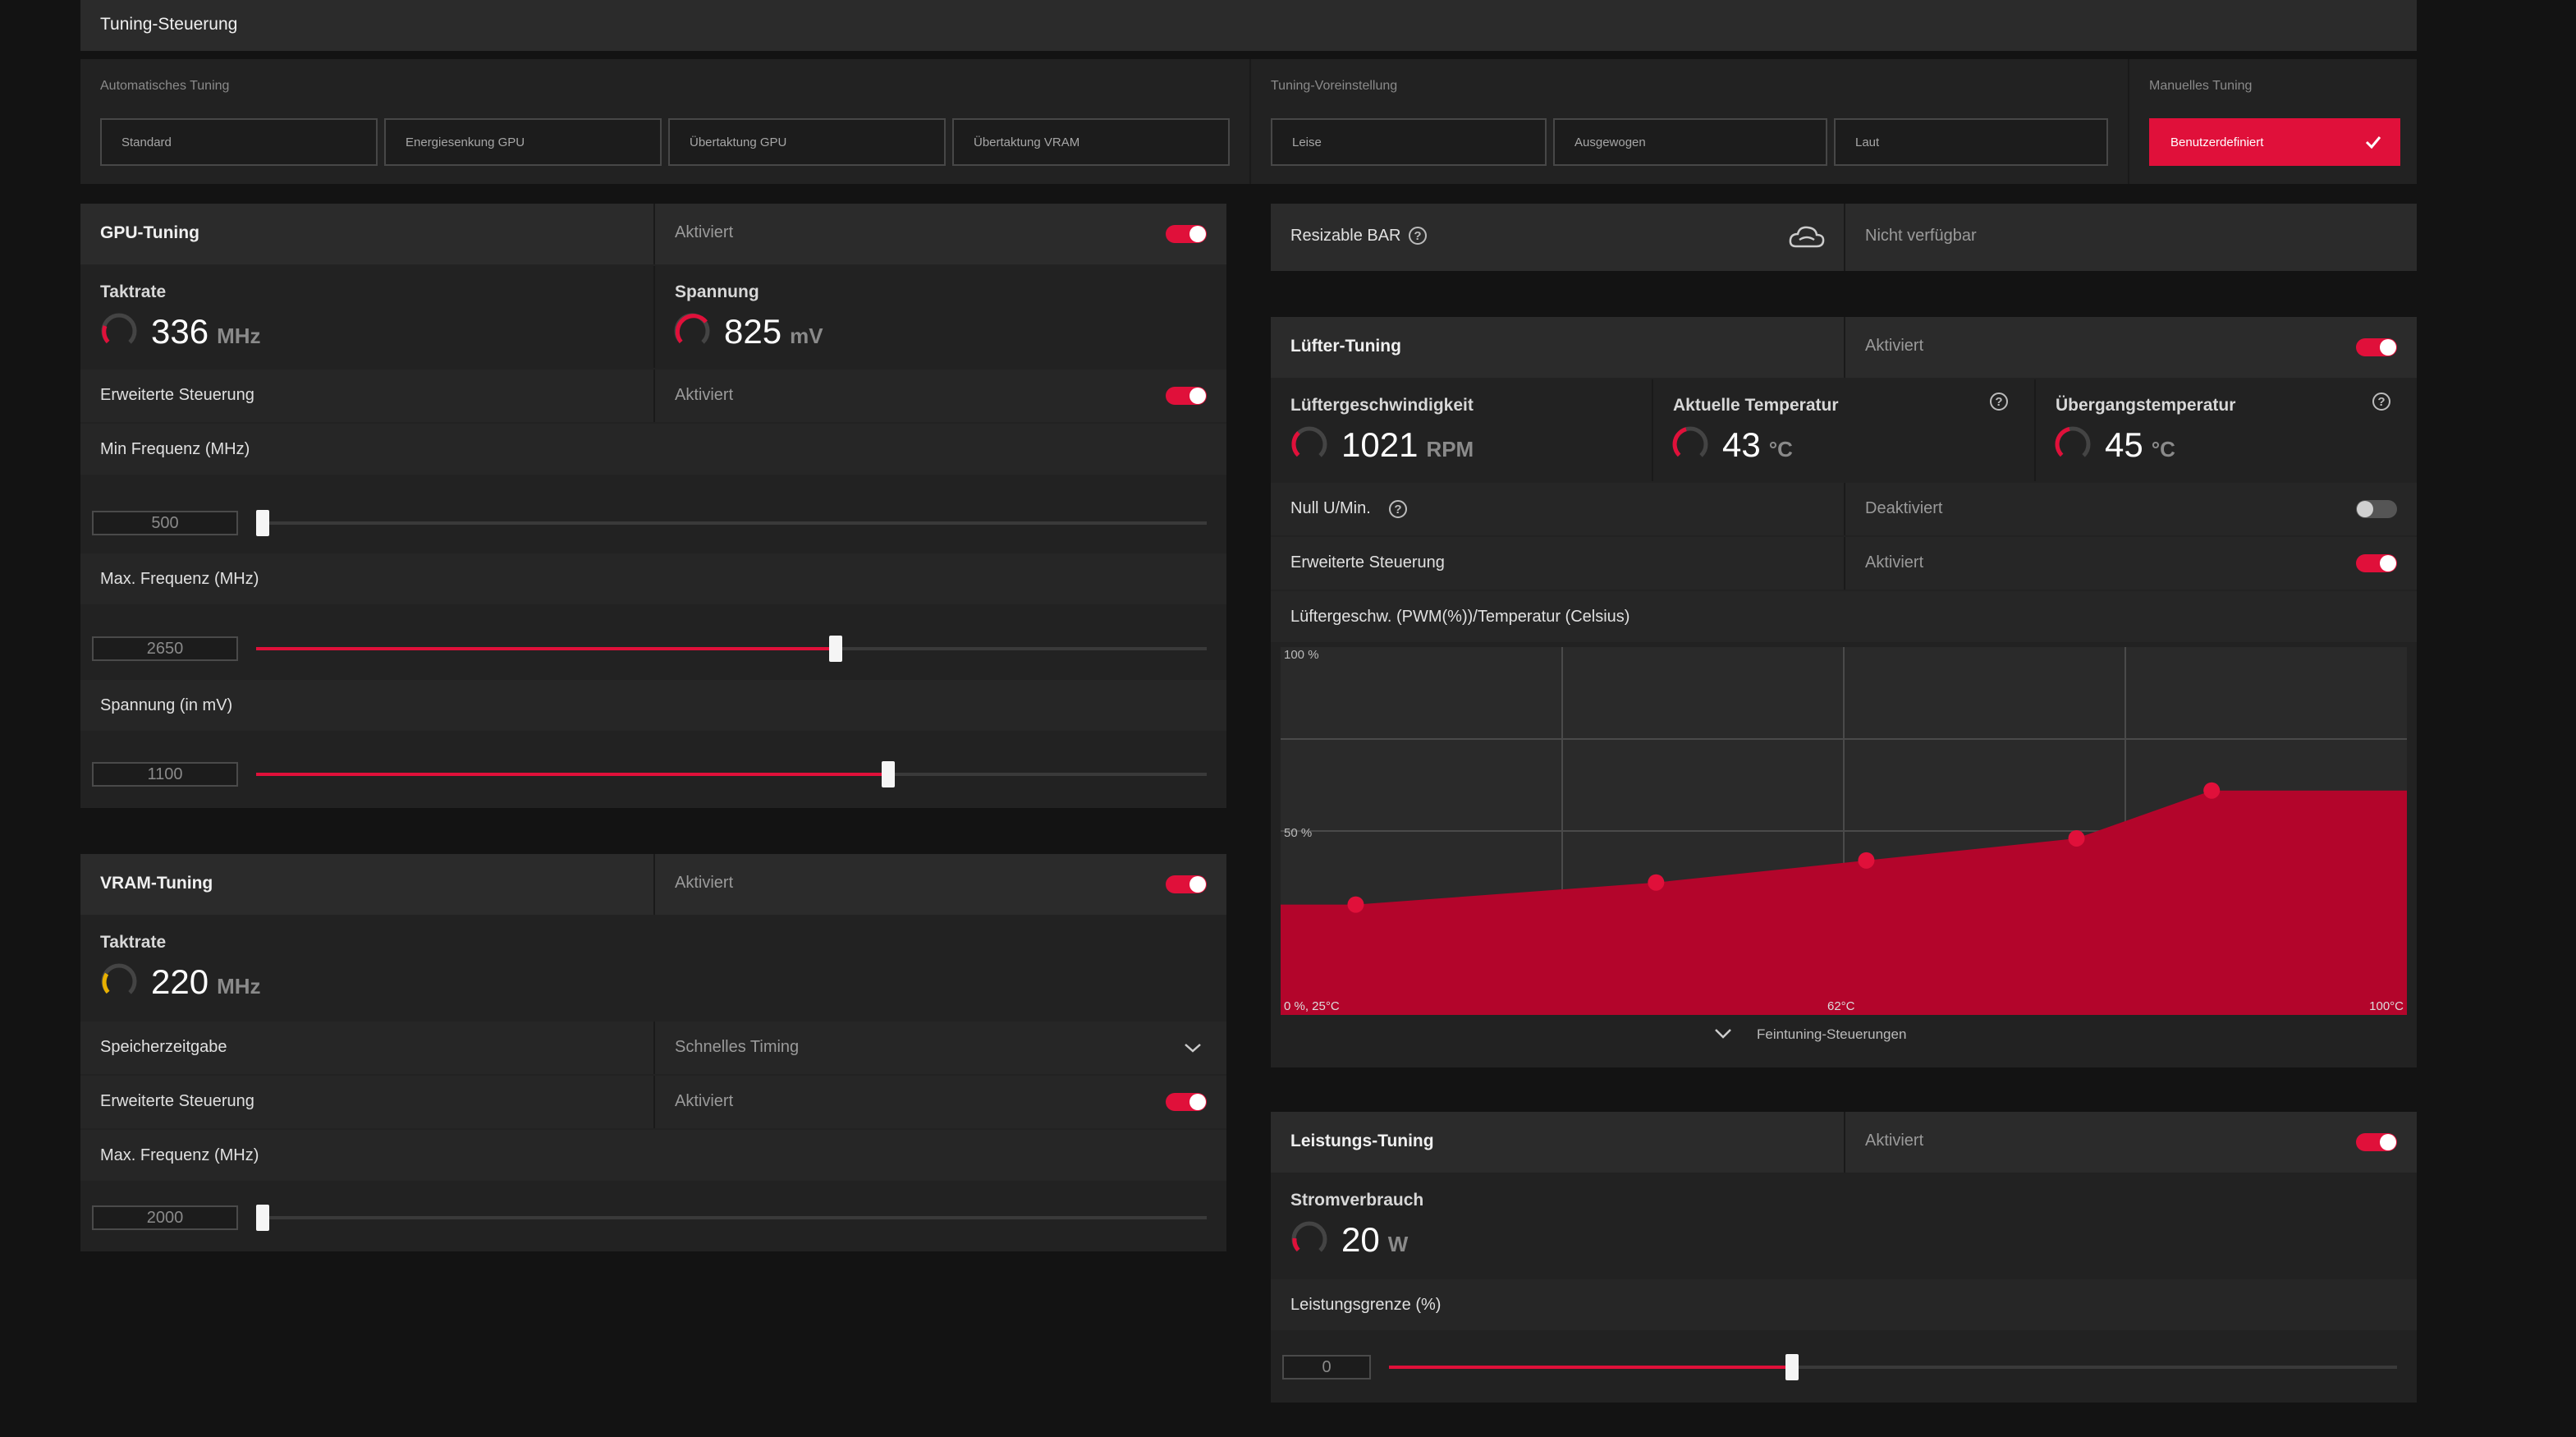 This screenshot has height=1437, width=2576. What do you see at coordinates (180, 982) in the screenshot?
I see `vram-clock-value: 220` at bounding box center [180, 982].